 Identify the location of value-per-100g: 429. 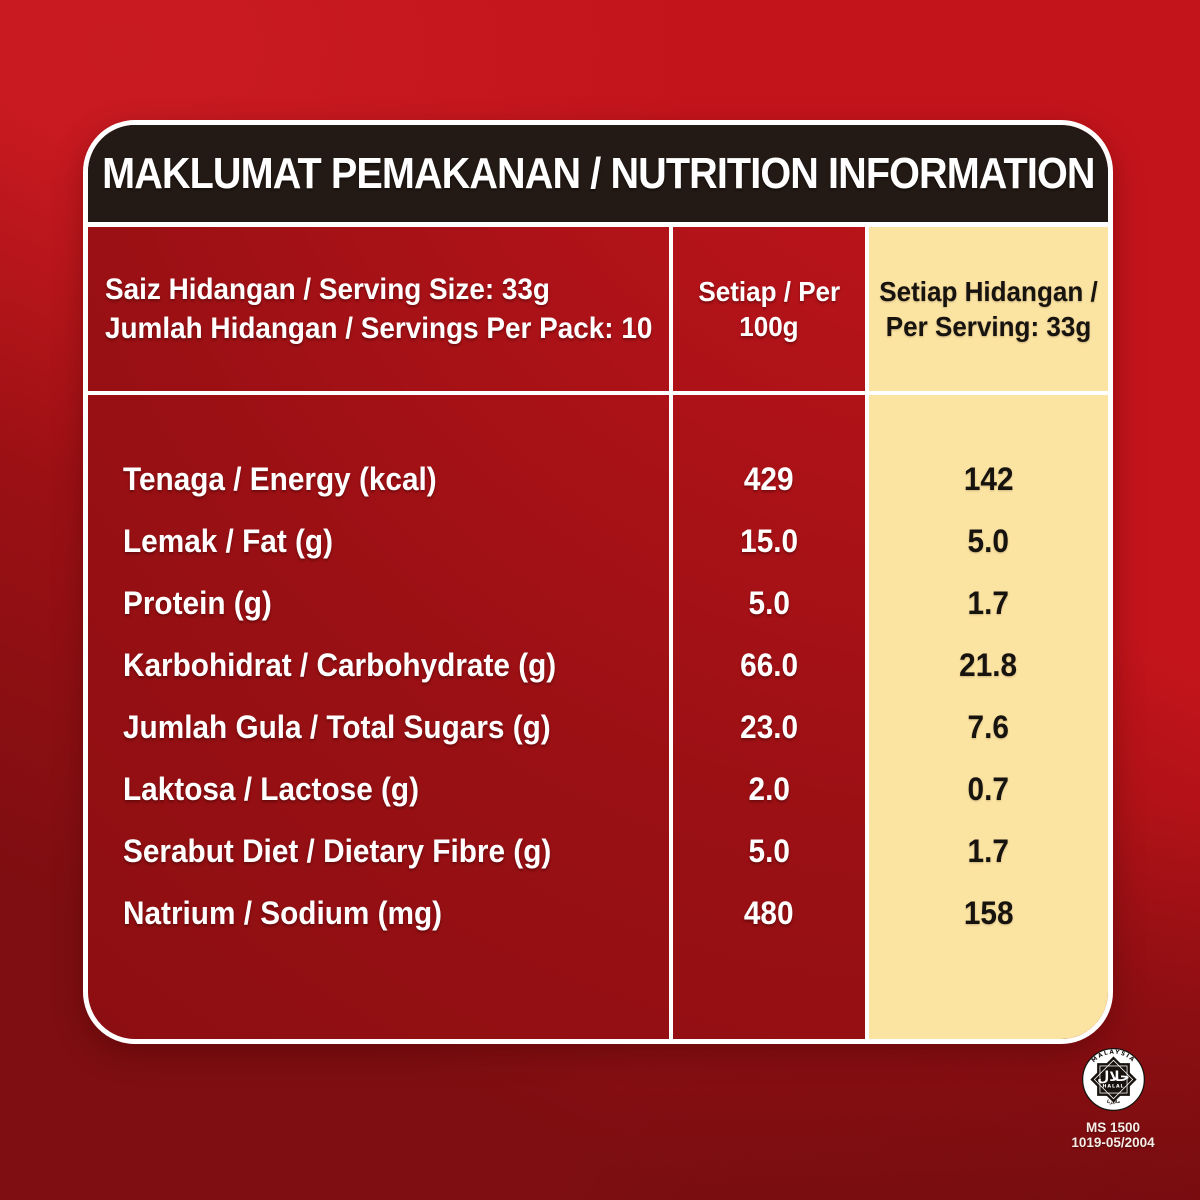
(769, 478).